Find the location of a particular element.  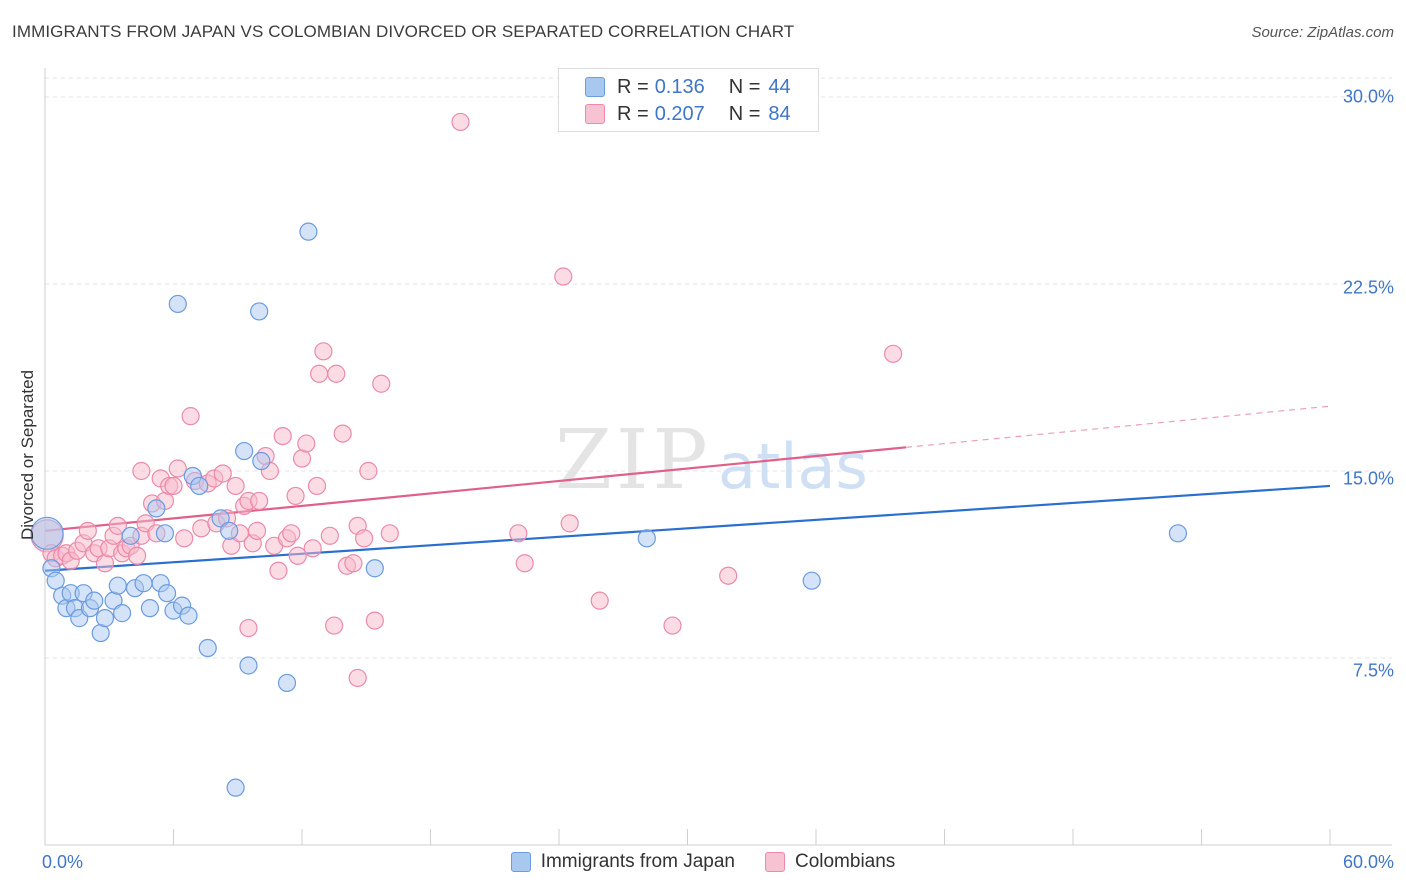

r-value: 0.207 is located at coordinates (679, 113).